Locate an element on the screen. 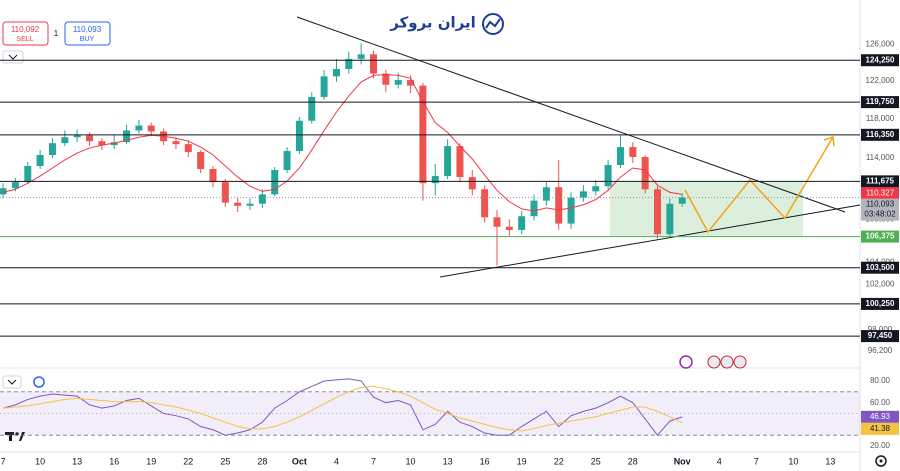 This screenshot has height=471, width=900. x-tick-label: 19 is located at coordinates (522, 461).